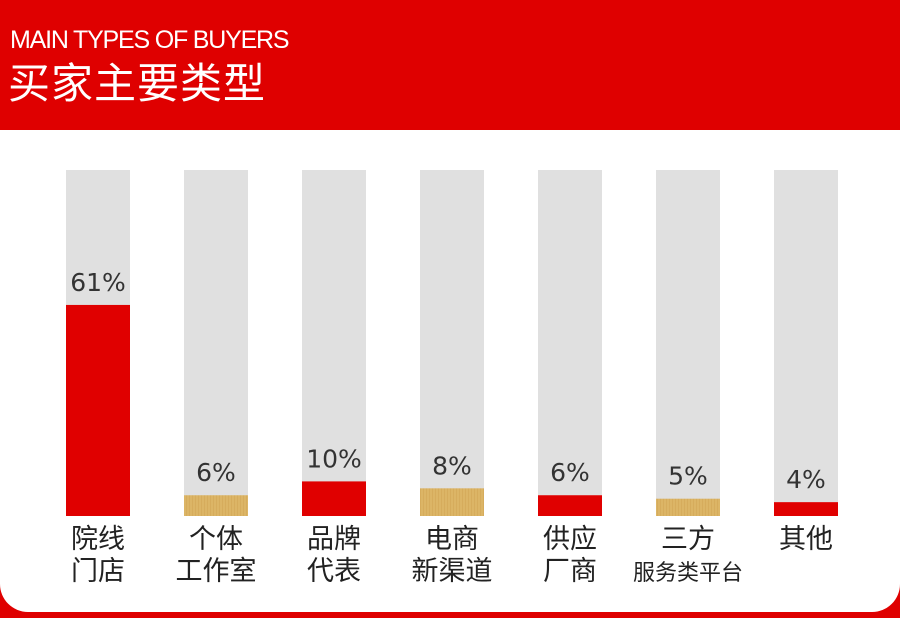 This screenshot has width=900, height=618. What do you see at coordinates (98, 539) in the screenshot?
I see `category-label: 院线` at bounding box center [98, 539].